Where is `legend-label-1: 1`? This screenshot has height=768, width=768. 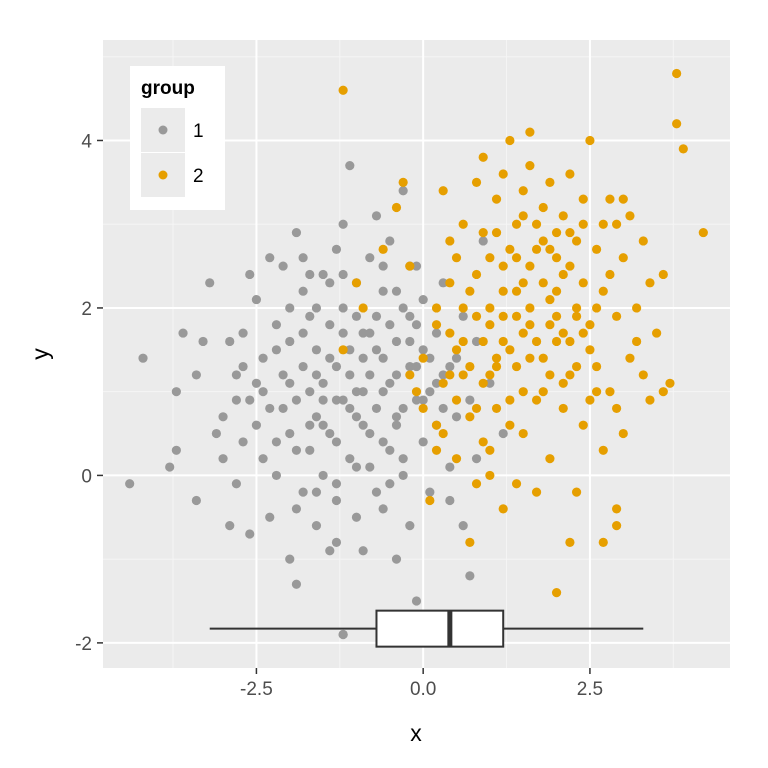 legend-label-1: 1 is located at coordinates (198, 131).